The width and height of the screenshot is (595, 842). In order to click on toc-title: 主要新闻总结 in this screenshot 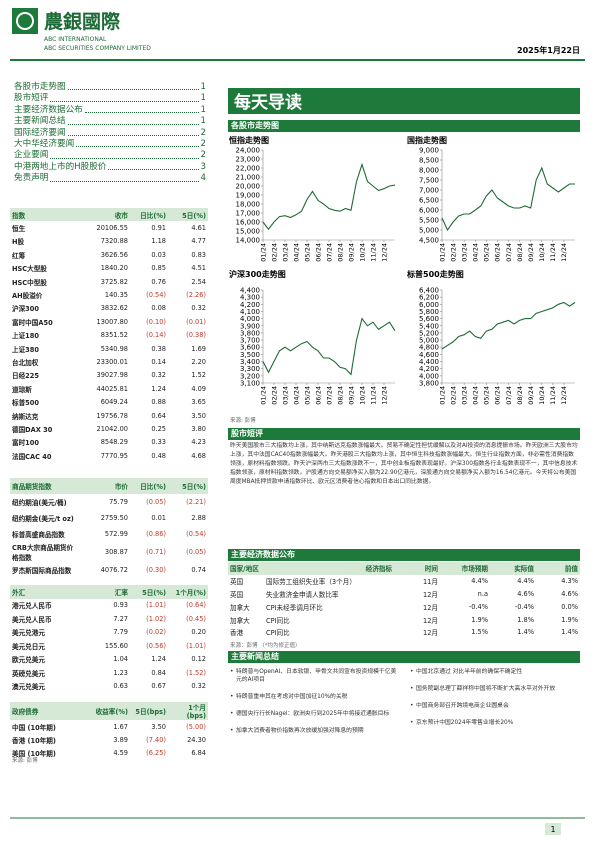, I will do `click(40, 121)`.